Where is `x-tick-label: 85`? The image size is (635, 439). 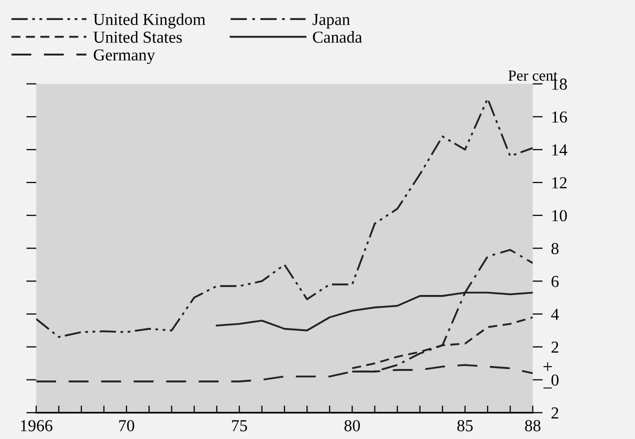 x-tick-label: 85 is located at coordinates (465, 426).